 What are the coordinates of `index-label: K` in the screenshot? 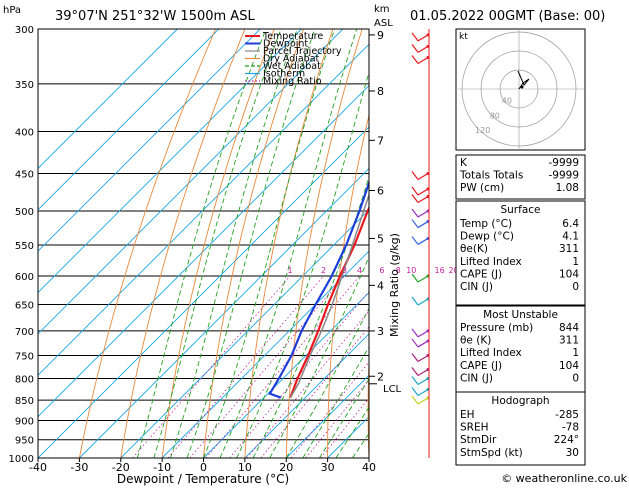 It's located at (464, 163).